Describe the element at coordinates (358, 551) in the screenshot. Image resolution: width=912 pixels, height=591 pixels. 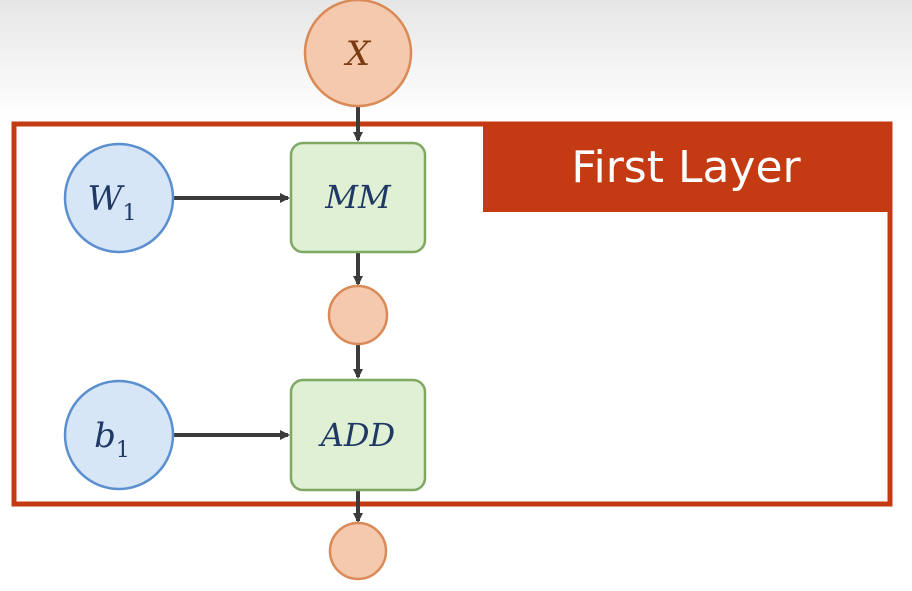
I see `output-node` at that location.